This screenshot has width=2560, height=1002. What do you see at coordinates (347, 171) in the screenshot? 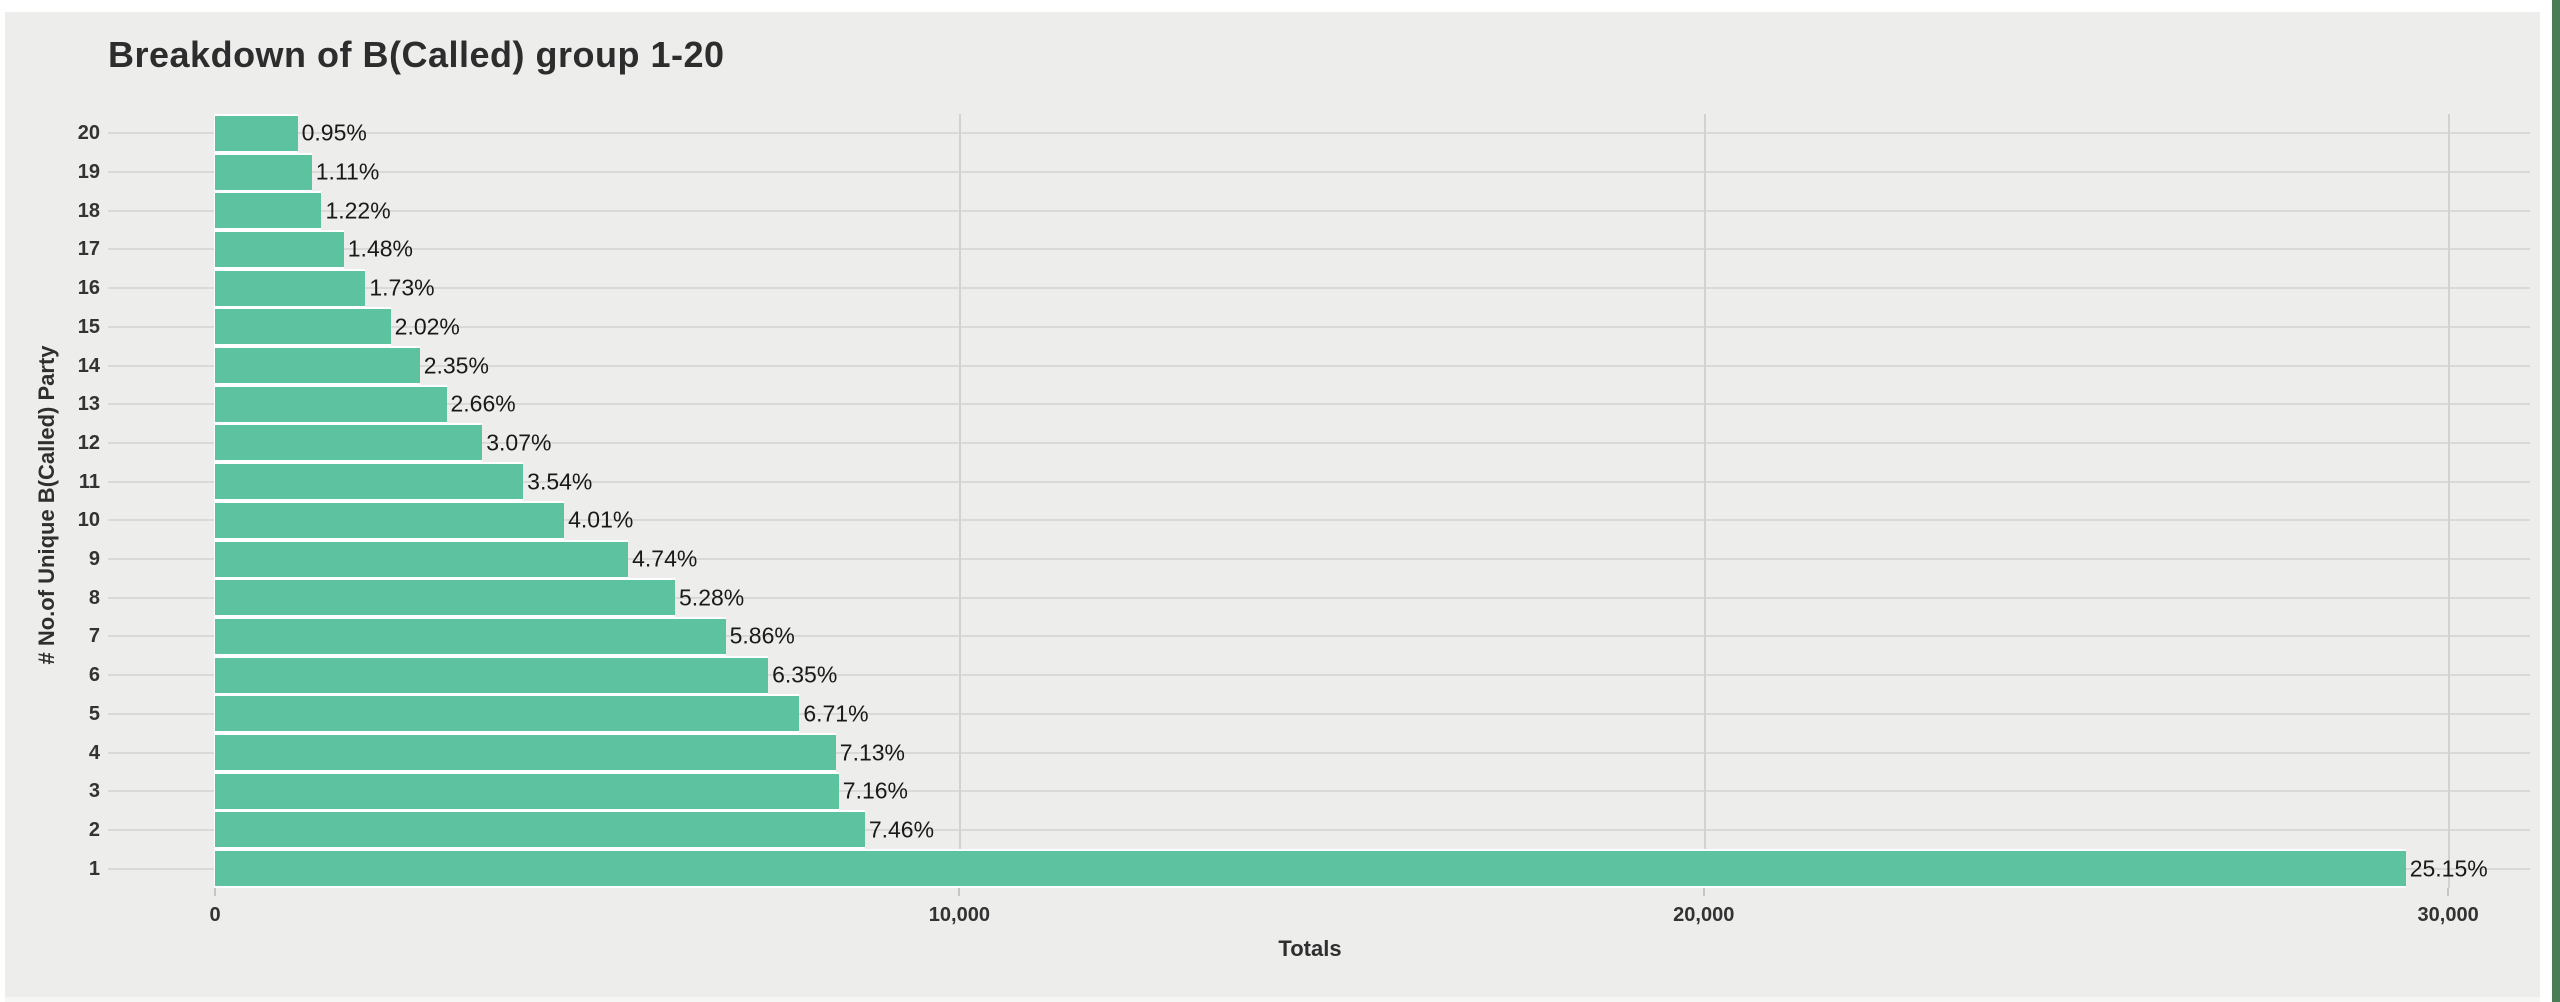
I see `bar-value-label-19: 1.11%` at bounding box center [347, 171].